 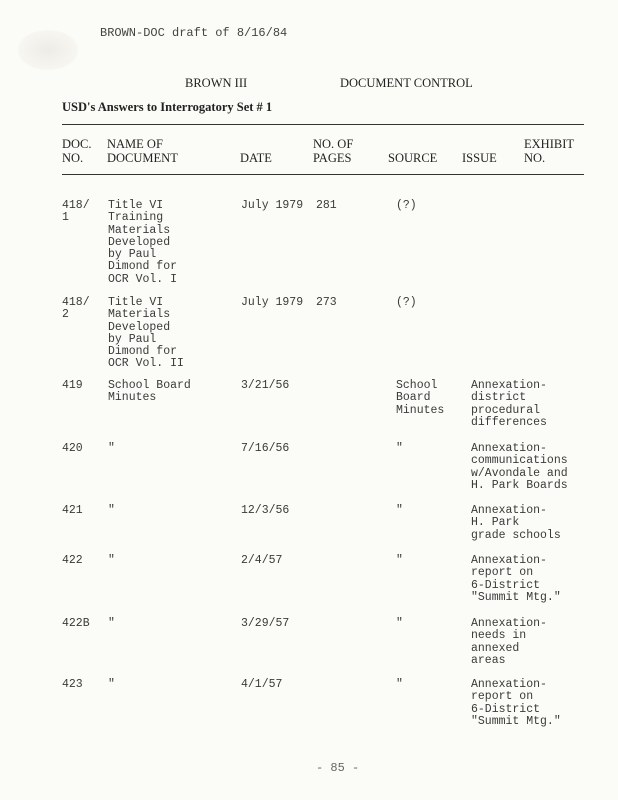 I want to click on cell-issue: Annexation- needs in annexed areas, so click(x=509, y=642).